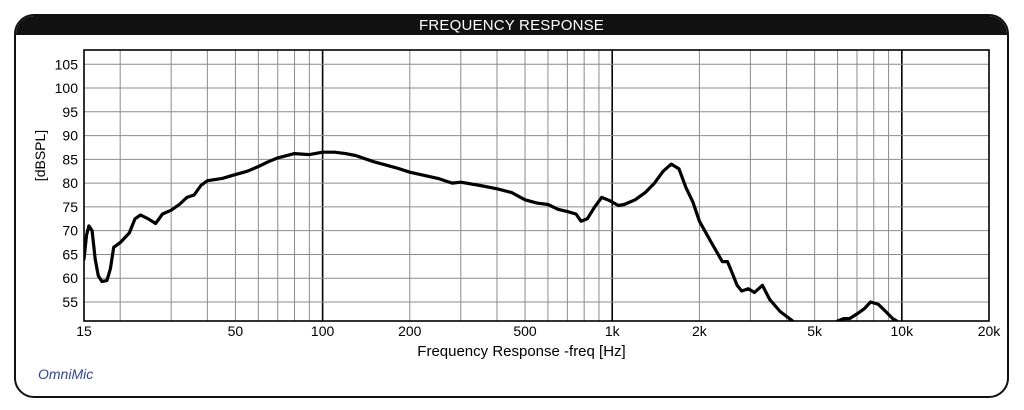 The width and height of the screenshot is (1024, 410). What do you see at coordinates (40, 155) in the screenshot?
I see `y-axis-label: [dBSPL]` at bounding box center [40, 155].